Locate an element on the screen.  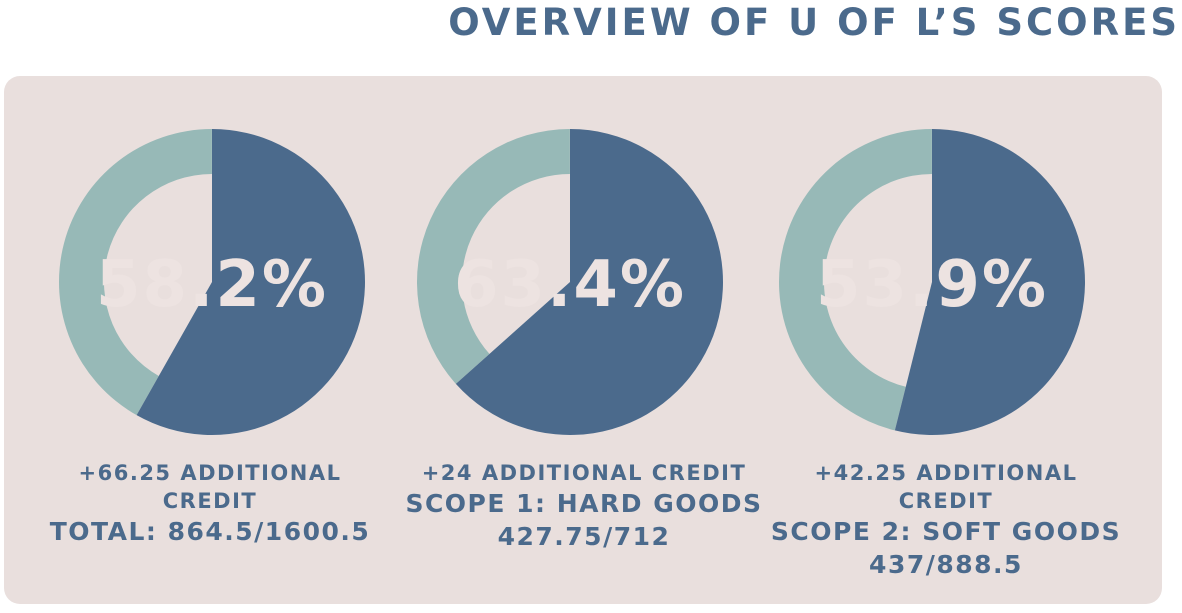
donut-chart-svg: 63.4% is located at coordinates (570, 282).